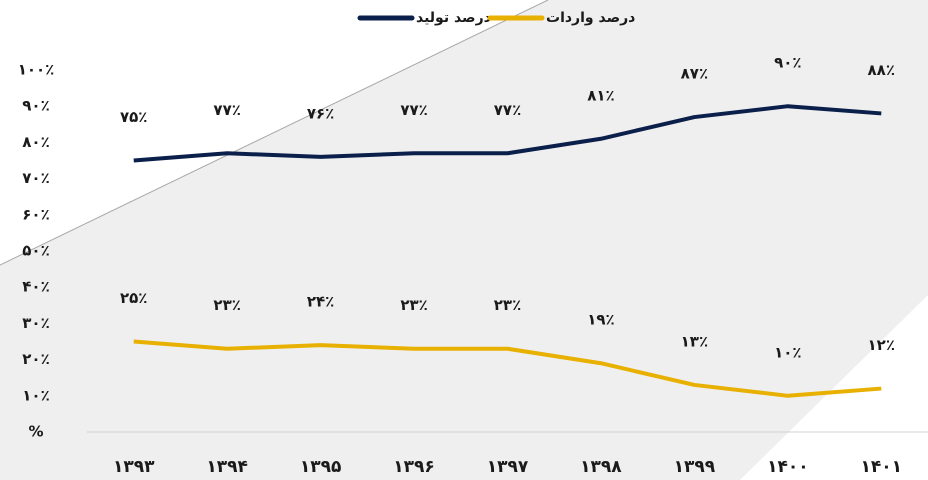 This screenshot has width=928, height=480. I want to click on data-label: ۲۵٪, so click(133, 298).